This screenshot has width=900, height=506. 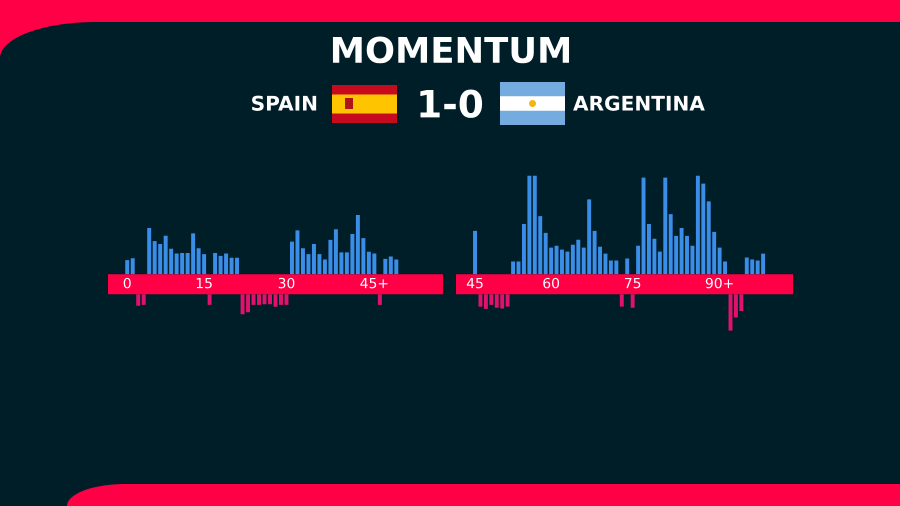 I want to click on x-tick-label: 60, so click(x=551, y=283).